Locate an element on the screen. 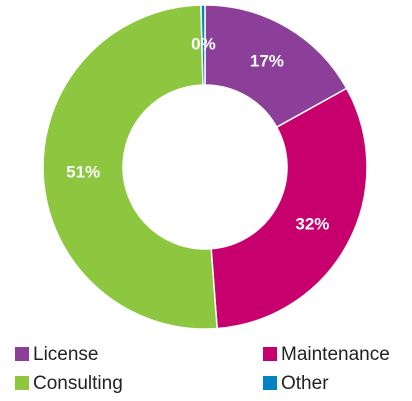 This screenshot has width=412, height=401. legend-label: Consulting is located at coordinates (78, 383).